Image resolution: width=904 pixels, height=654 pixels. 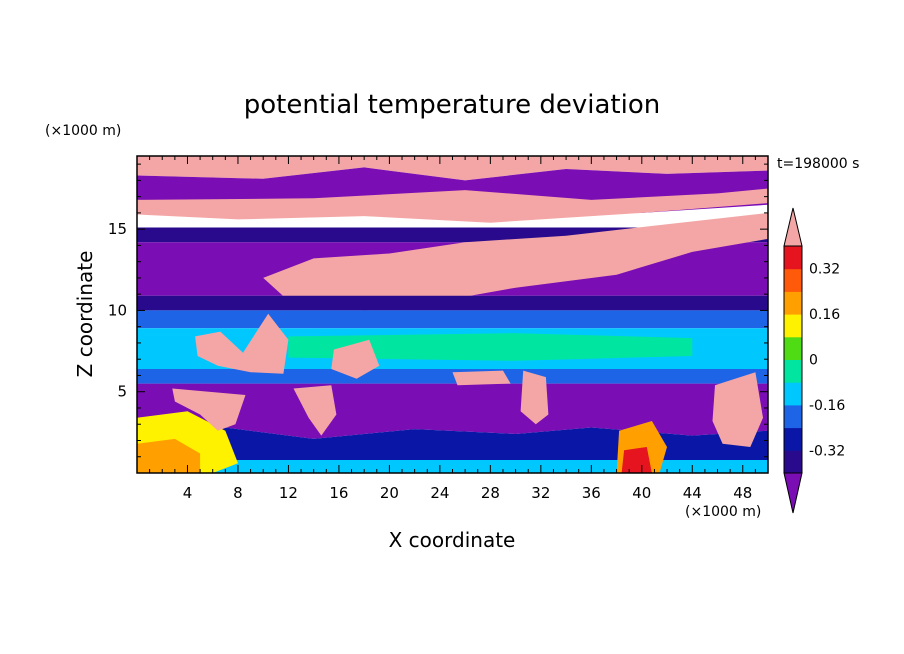 What do you see at coordinates (452, 105) in the screenshot?
I see `chart-title: potential temperature deviation` at bounding box center [452, 105].